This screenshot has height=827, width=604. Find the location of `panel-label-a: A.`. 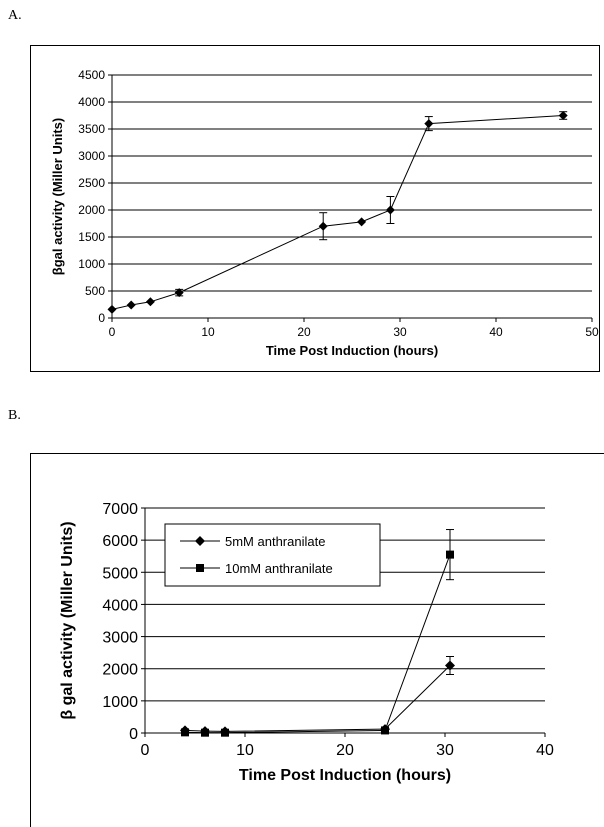

panel-label-a: A. is located at coordinates (15, 15).